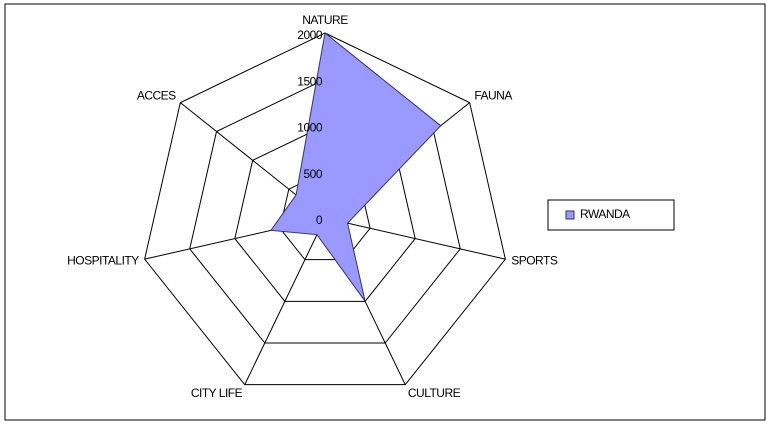 The height and width of the screenshot is (425, 772). Describe the element at coordinates (570, 215) in the screenshot. I see `legend-swatch` at that location.